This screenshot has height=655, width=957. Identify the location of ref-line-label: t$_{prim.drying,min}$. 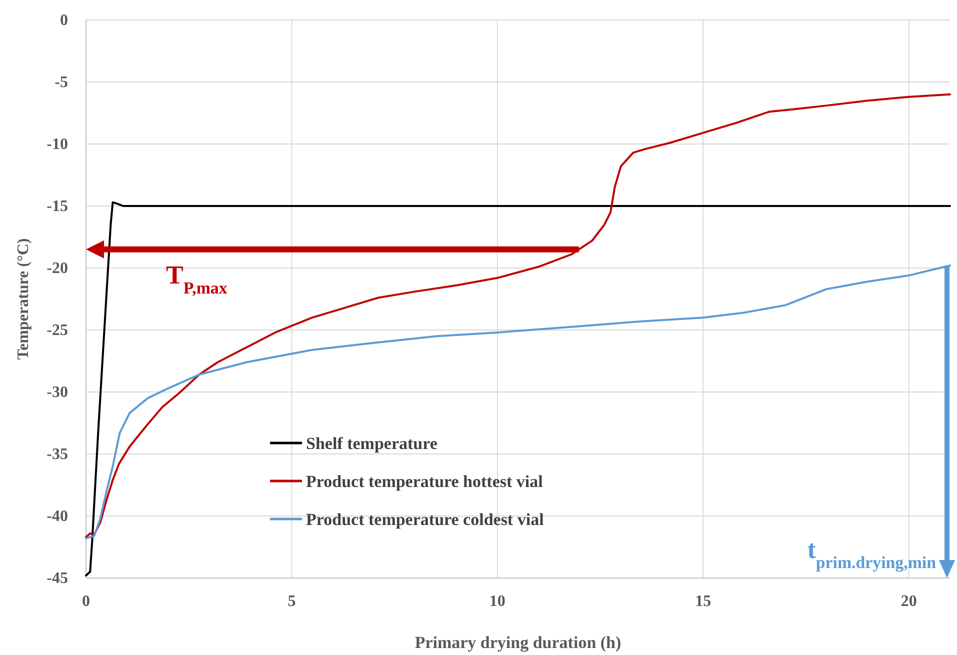
(872, 553).